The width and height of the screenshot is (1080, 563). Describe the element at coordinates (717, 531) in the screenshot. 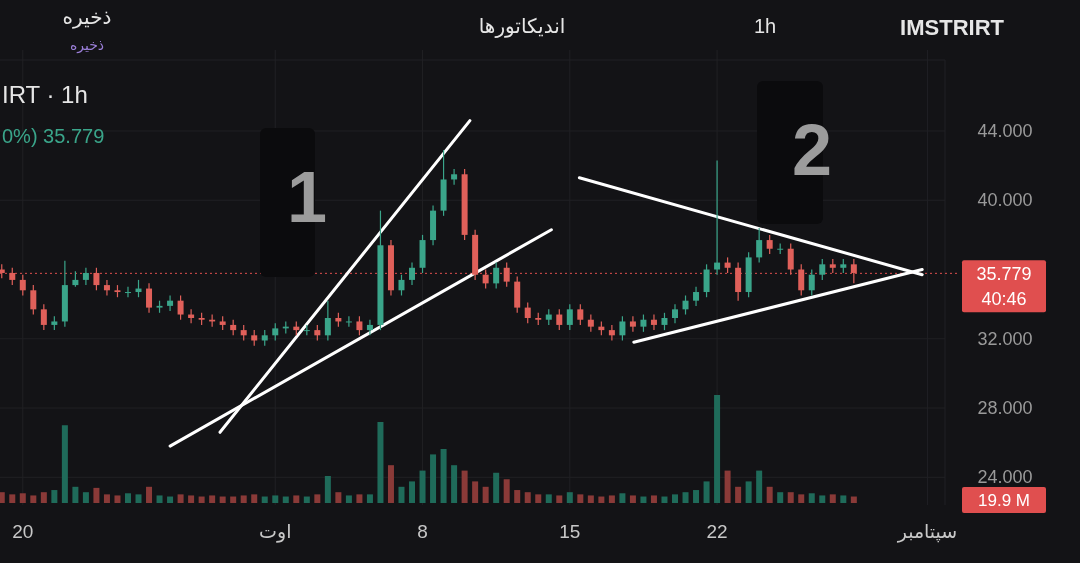

I see `x-tick-label: 22` at that location.